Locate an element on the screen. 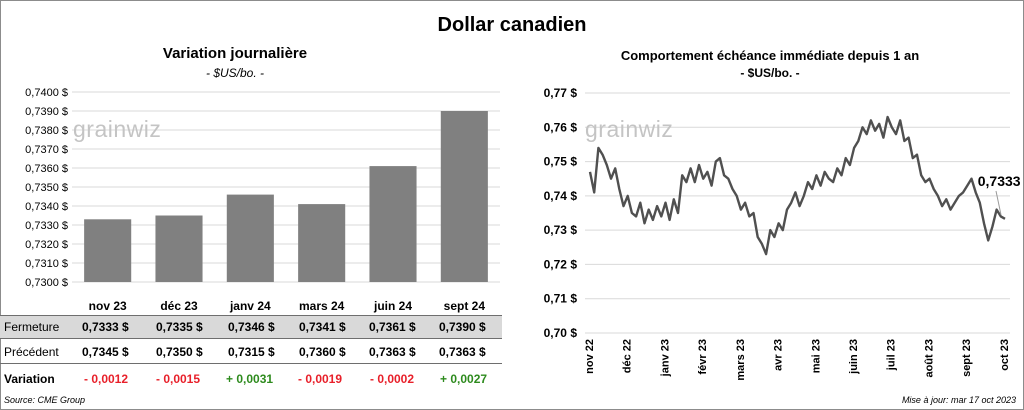  variation-cell: - 0,0015 is located at coordinates (178, 379).